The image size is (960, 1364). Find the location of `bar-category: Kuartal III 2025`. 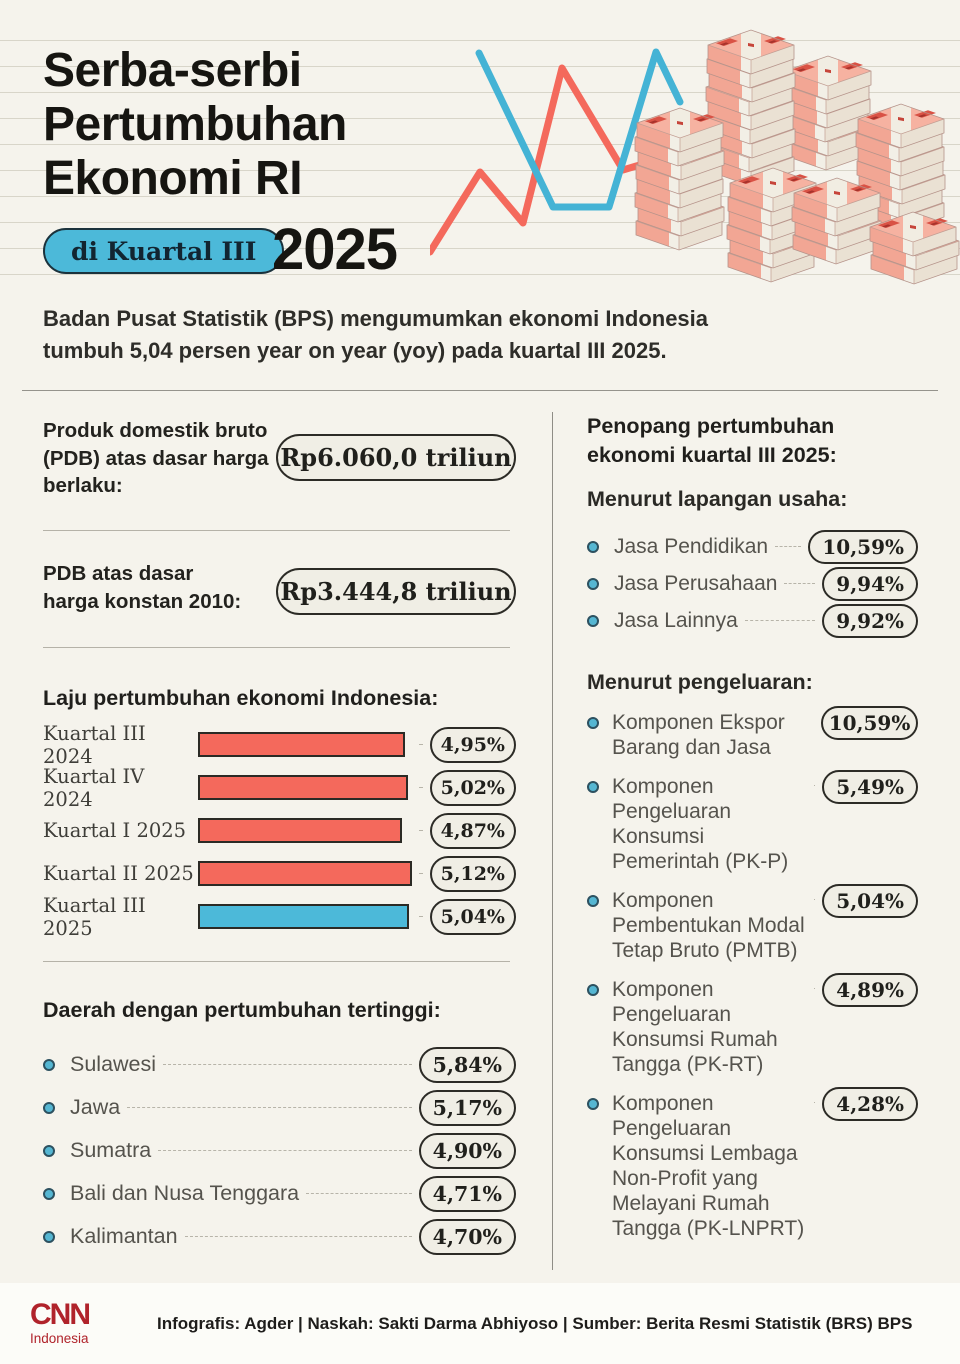

bar-category: Kuartal III 2025 is located at coordinates (94, 916).